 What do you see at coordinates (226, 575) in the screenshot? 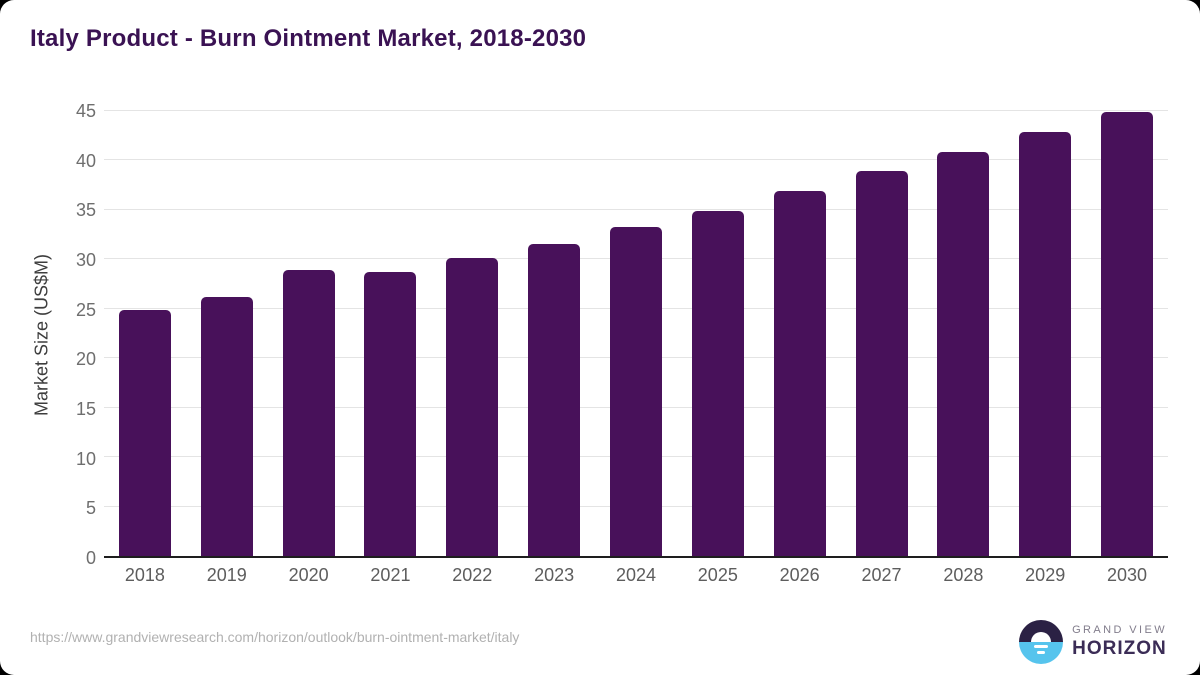
I see `x-tick-2019: 2019` at bounding box center [226, 575].